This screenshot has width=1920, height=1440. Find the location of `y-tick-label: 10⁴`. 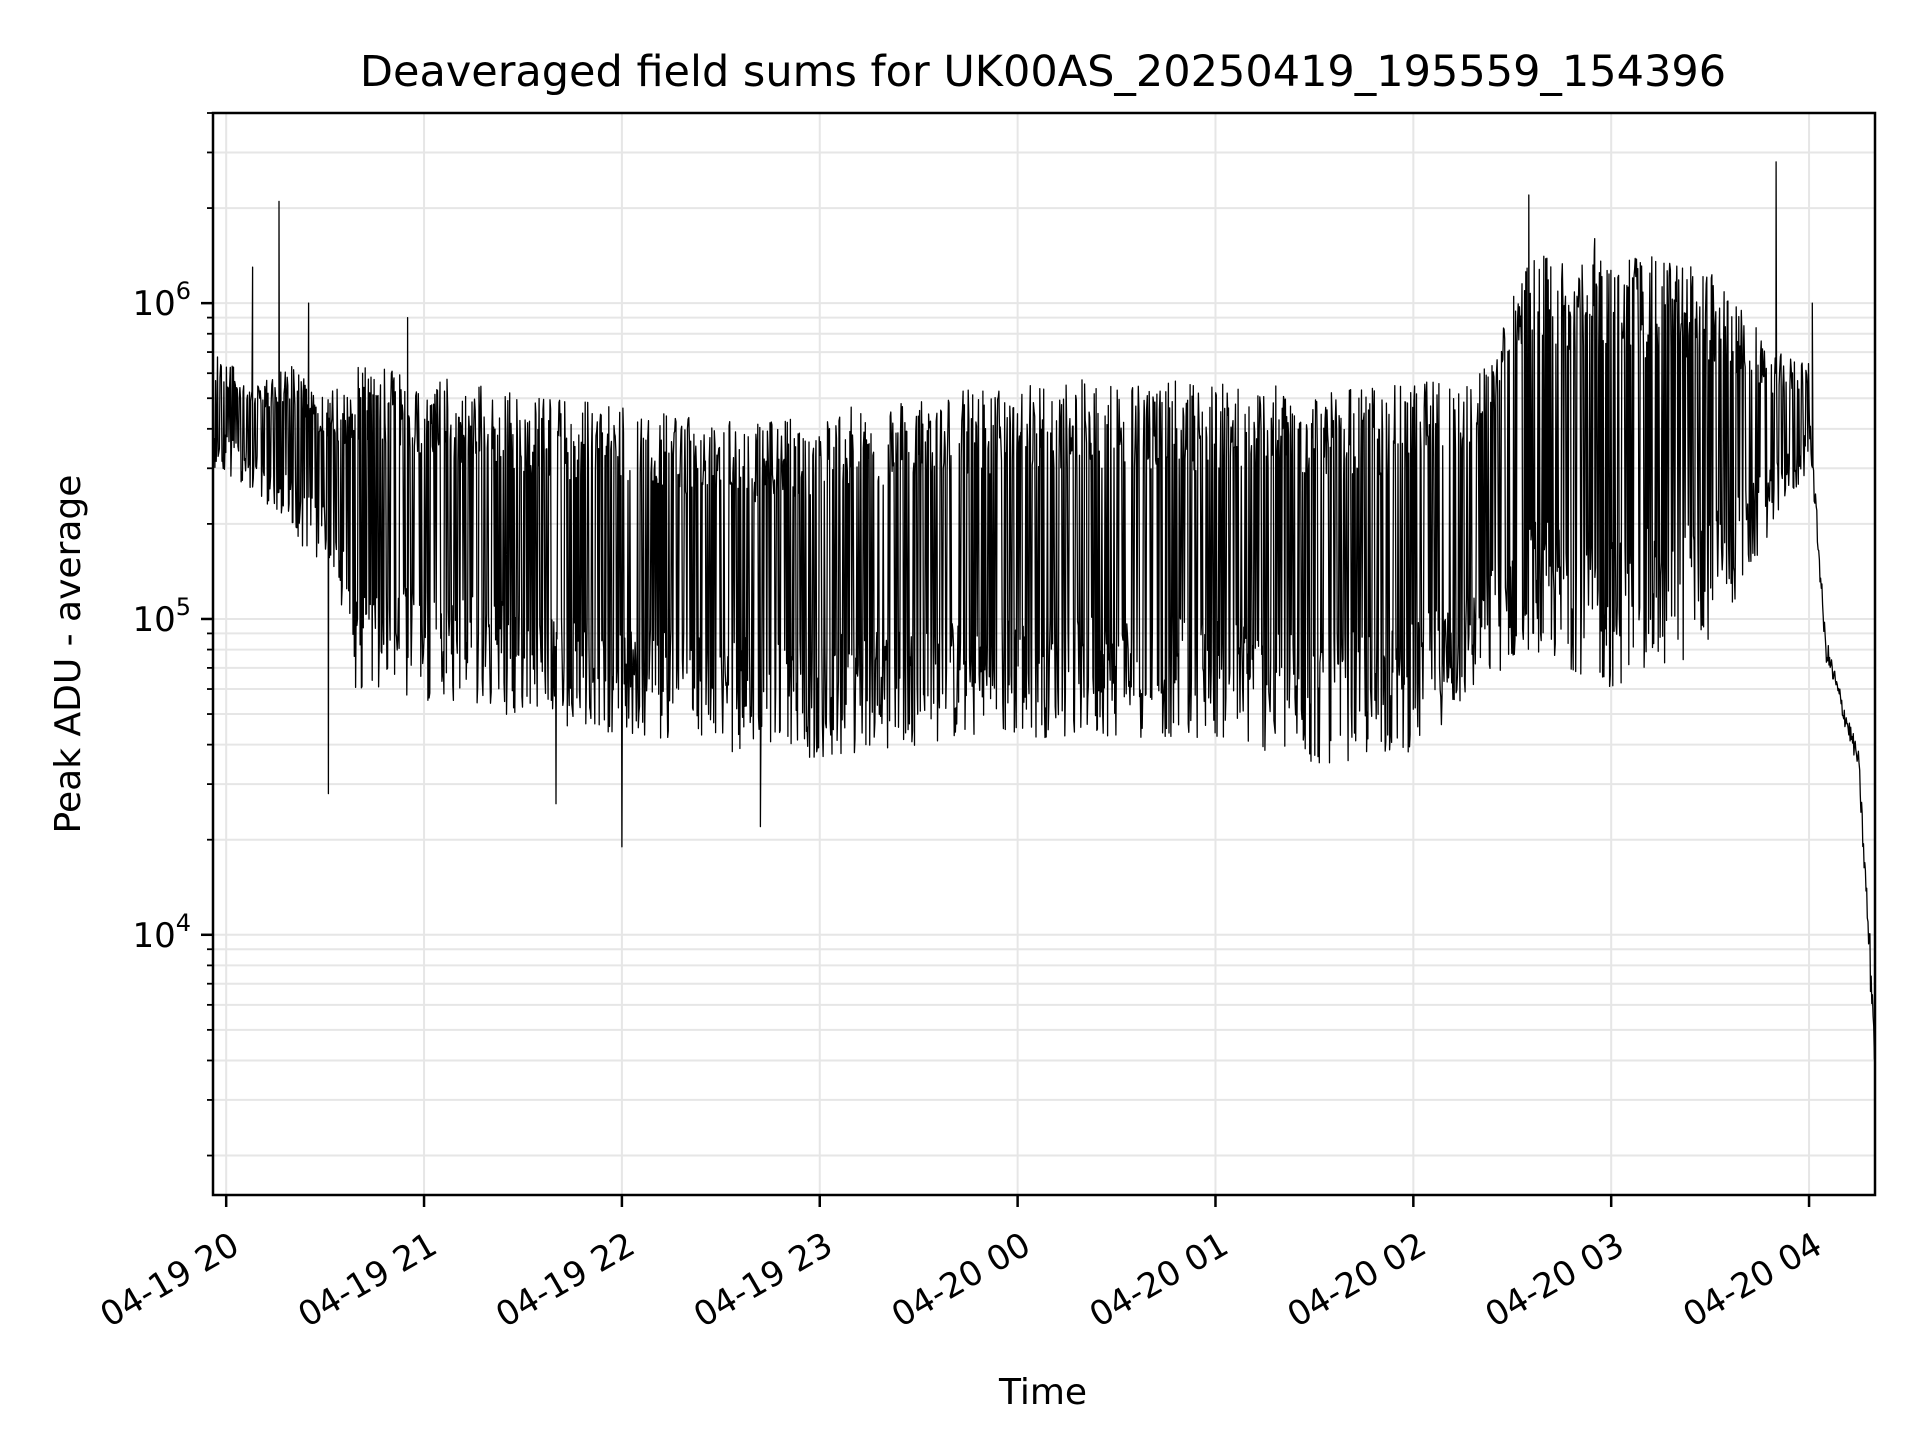

y-tick-label: 10⁴ is located at coordinates (161, 932).